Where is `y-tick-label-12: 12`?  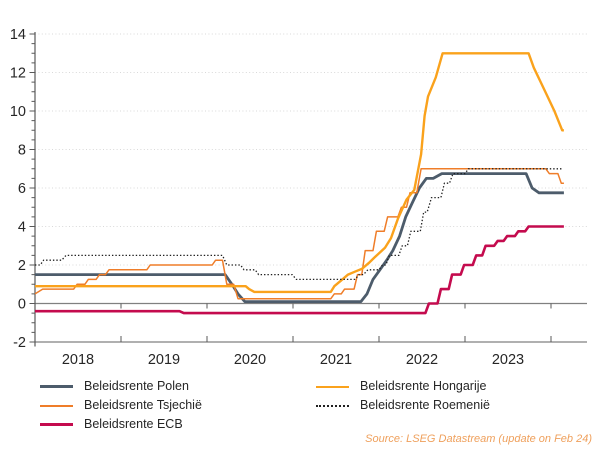
y-tick-label-12: 12 is located at coordinates (18, 74).